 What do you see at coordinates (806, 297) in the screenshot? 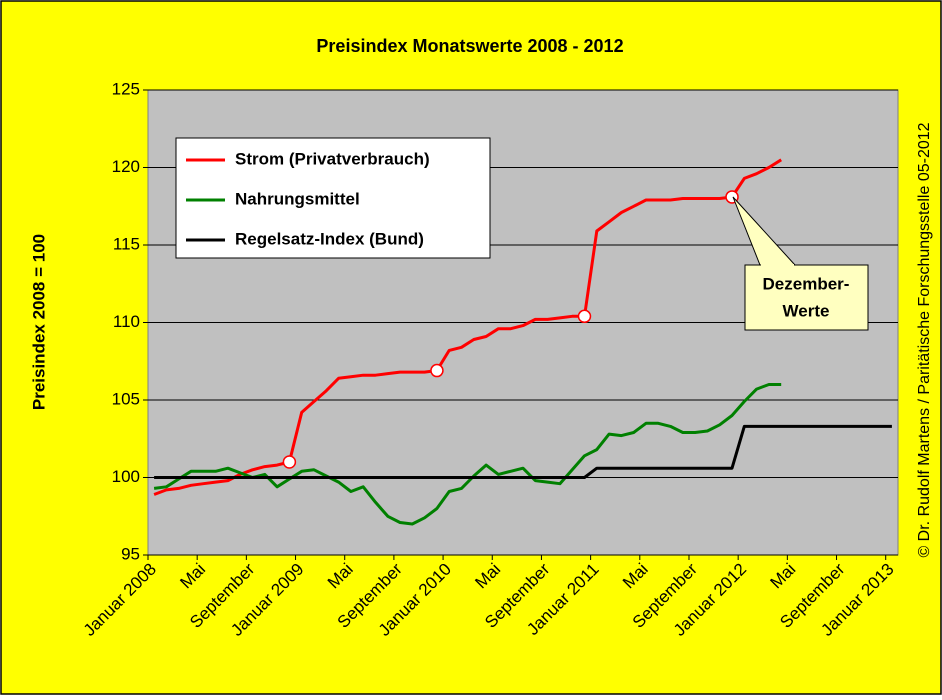
I see `callout` at bounding box center [806, 297].